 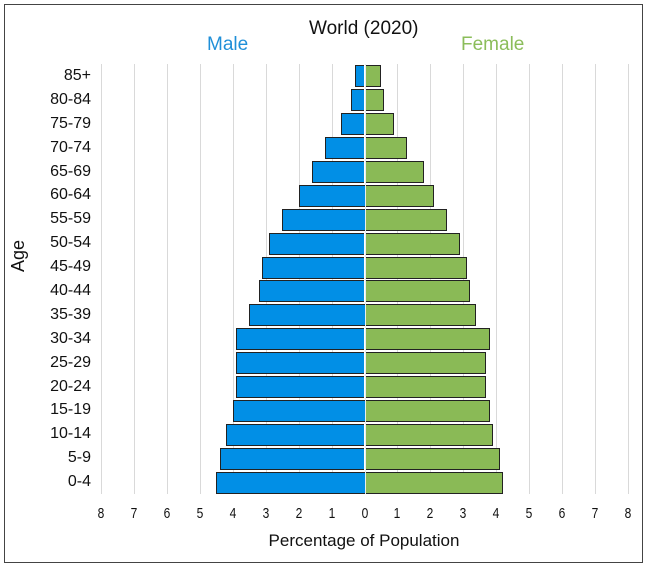 What do you see at coordinates (70, 386) in the screenshot?
I see `y-tick-label: 20-24` at bounding box center [70, 386].